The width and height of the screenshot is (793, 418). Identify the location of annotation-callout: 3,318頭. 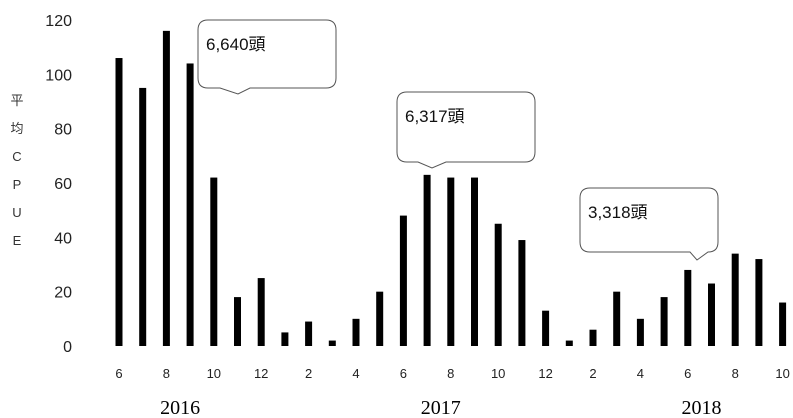
(649, 224).